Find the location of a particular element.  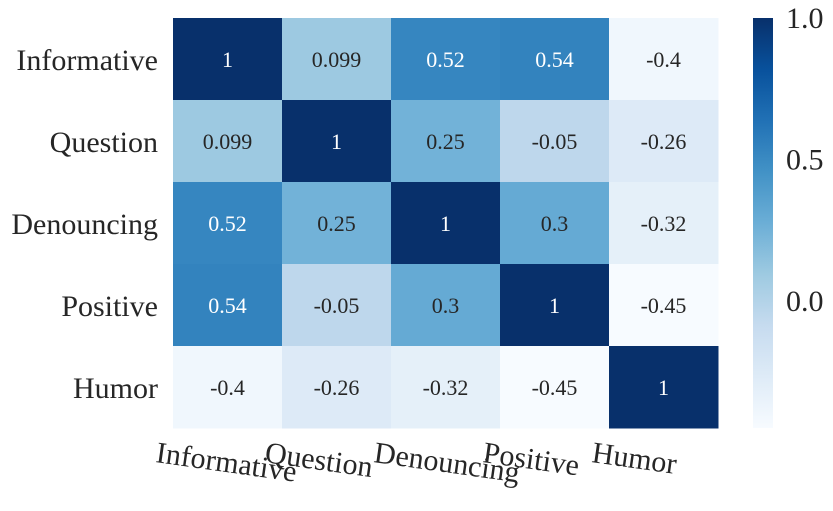

colorbar-tick-label: 0.5 is located at coordinates (805, 159).